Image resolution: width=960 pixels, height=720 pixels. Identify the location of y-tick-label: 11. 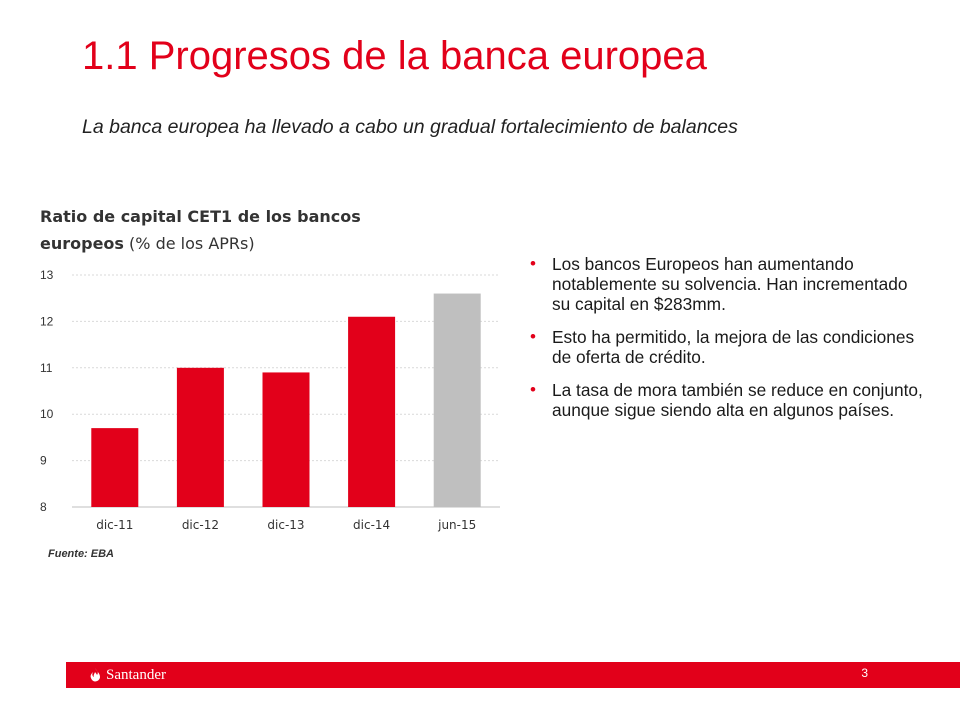
(46, 368).